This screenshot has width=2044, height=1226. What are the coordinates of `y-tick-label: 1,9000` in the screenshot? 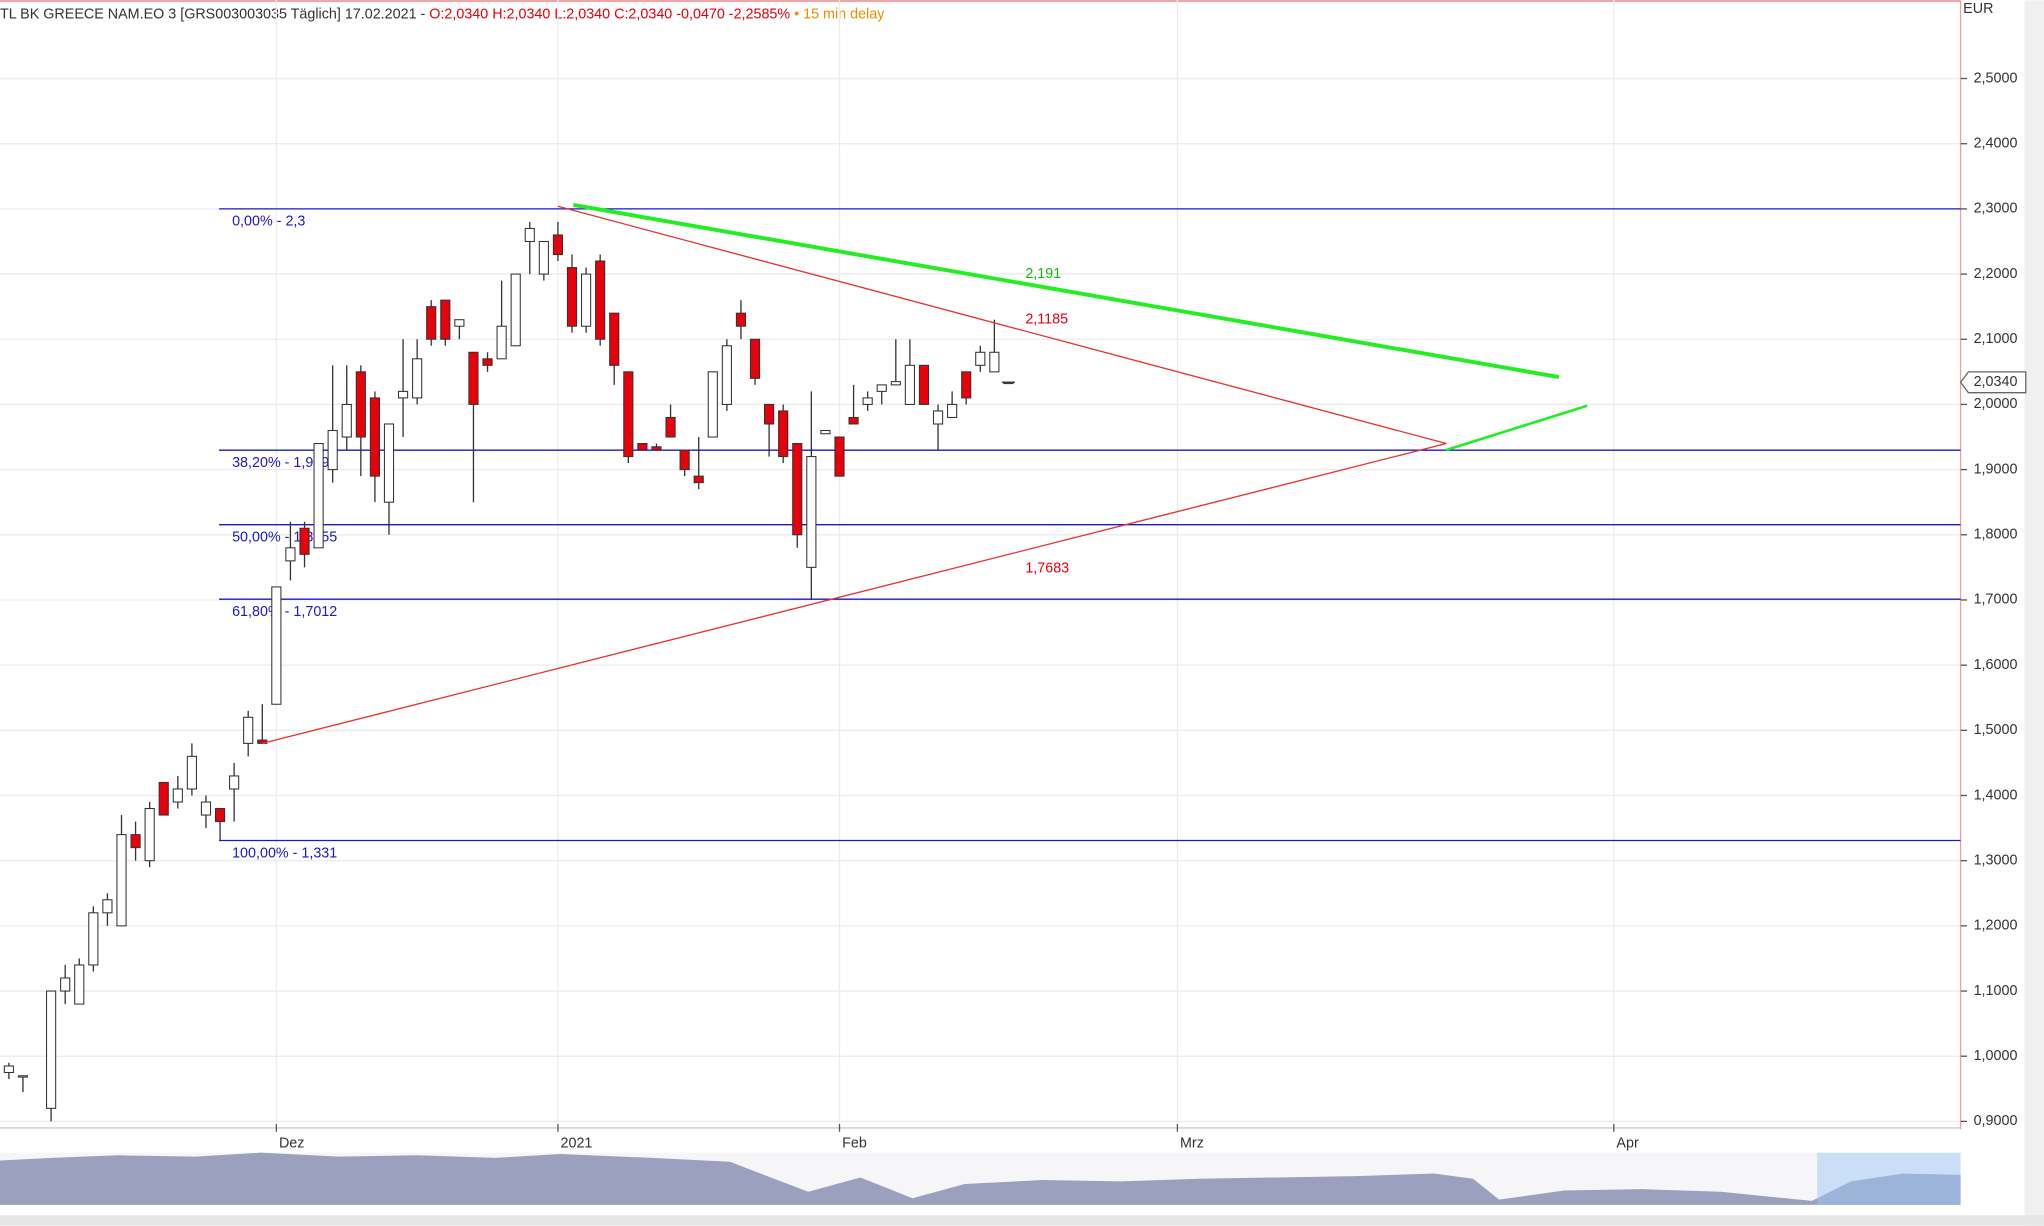 It's located at (1996, 469).